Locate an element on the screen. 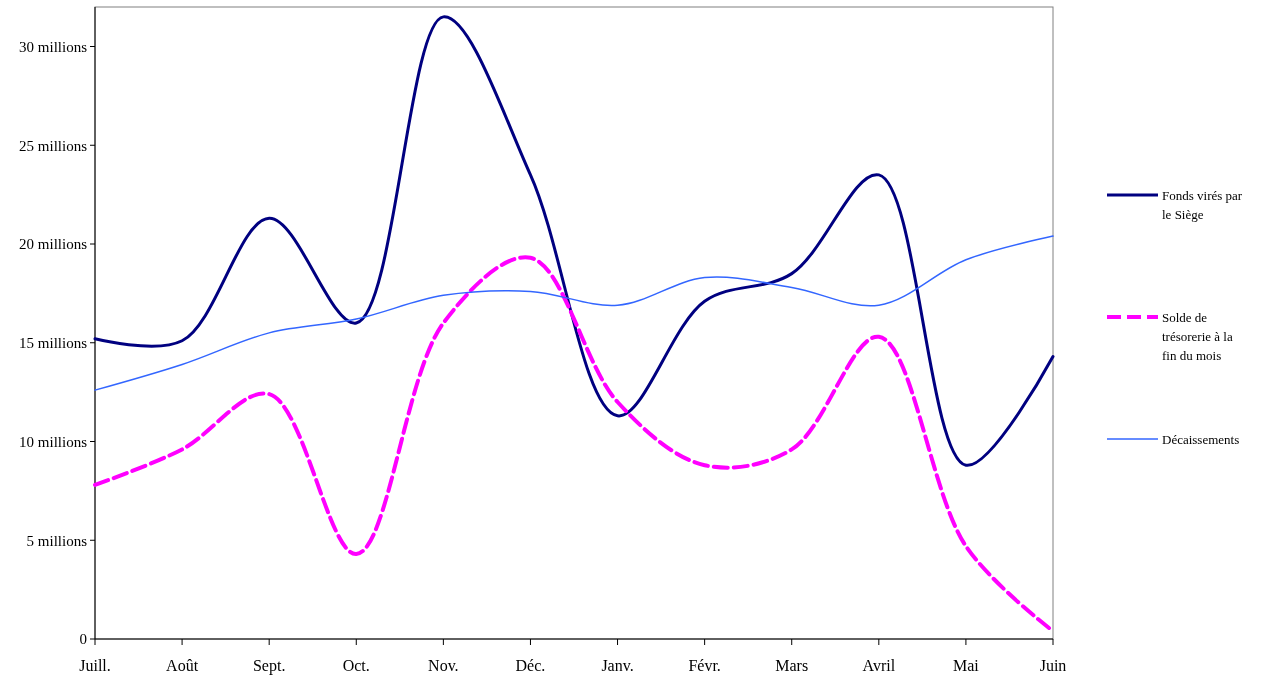 The height and width of the screenshot is (677, 1264). legend-label: Solde de trésorerie à la fin du mois is located at coordinates (1197, 336).